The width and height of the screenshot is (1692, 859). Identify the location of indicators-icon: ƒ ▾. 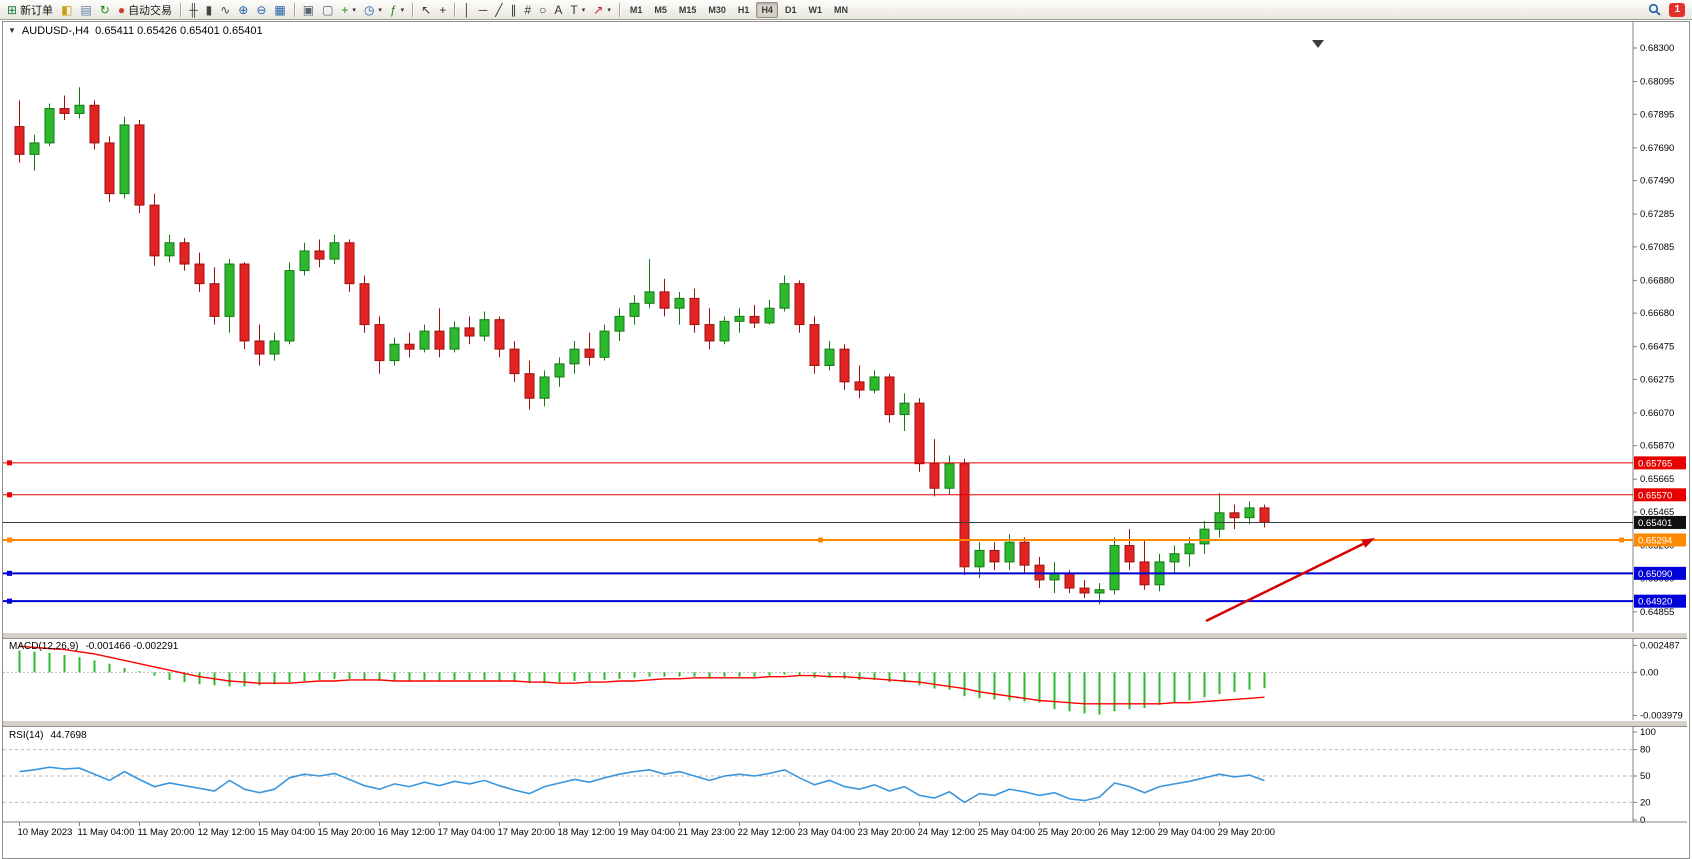
(397, 10).